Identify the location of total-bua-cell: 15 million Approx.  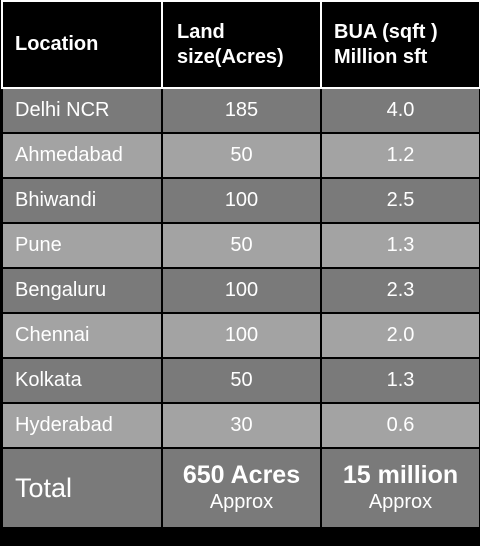
(400, 488).